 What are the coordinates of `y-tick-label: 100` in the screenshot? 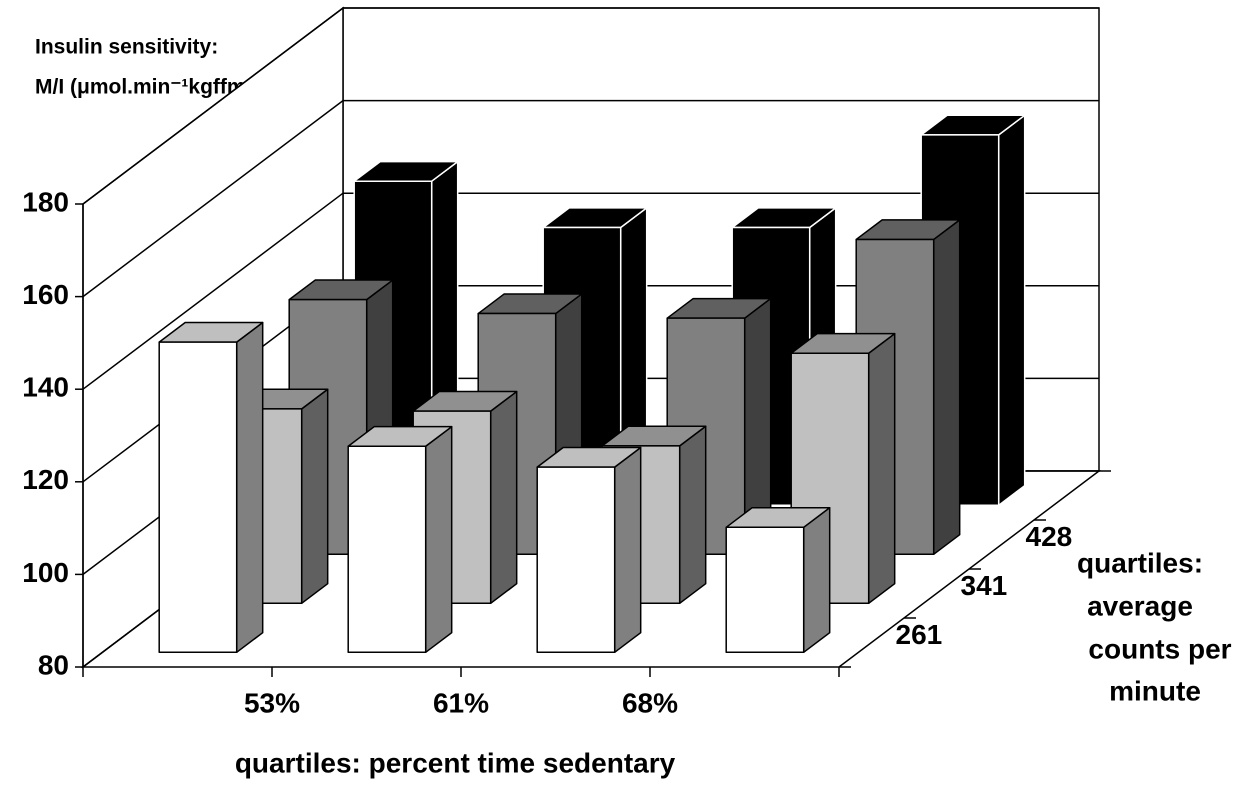 It's located at (45, 572).